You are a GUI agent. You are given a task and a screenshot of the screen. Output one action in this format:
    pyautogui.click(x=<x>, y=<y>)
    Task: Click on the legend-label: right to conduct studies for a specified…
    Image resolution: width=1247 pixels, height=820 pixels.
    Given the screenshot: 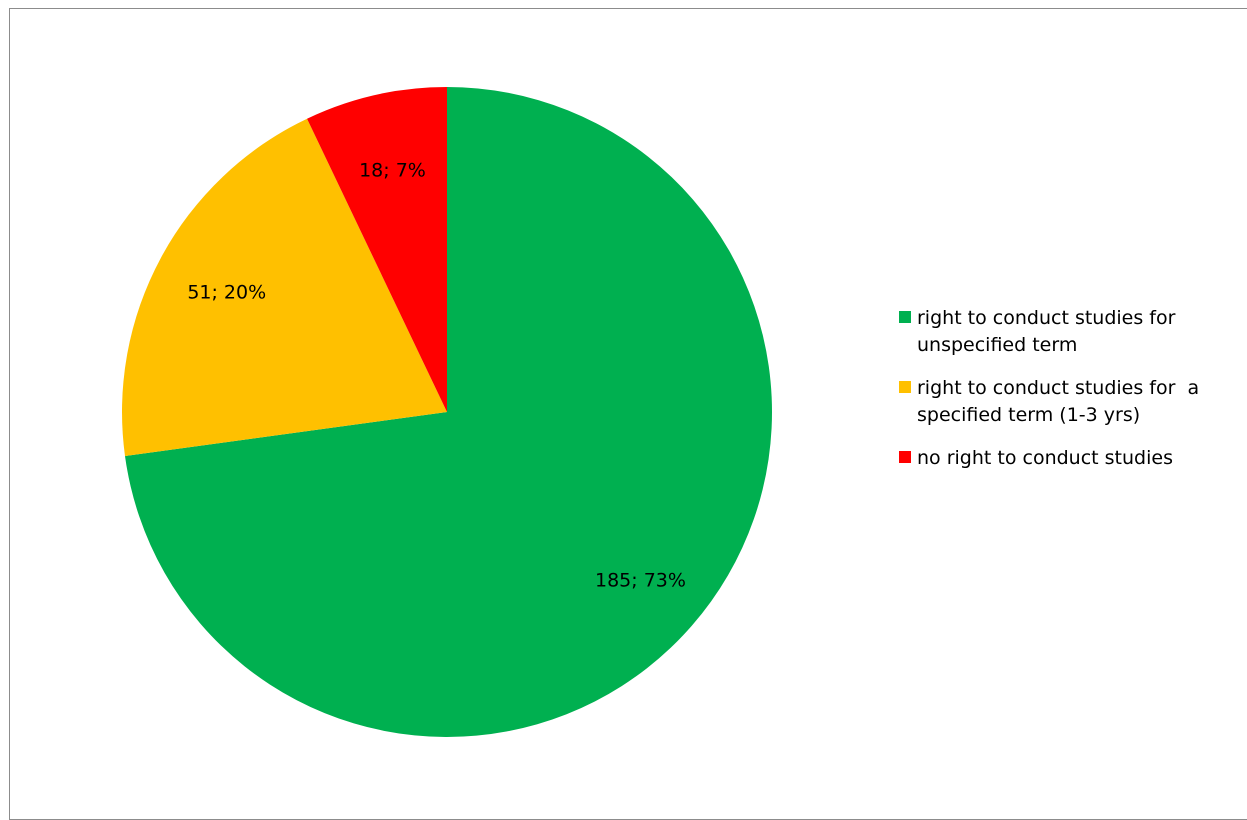 What is the action you would take?
    pyautogui.click(x=1058, y=401)
    